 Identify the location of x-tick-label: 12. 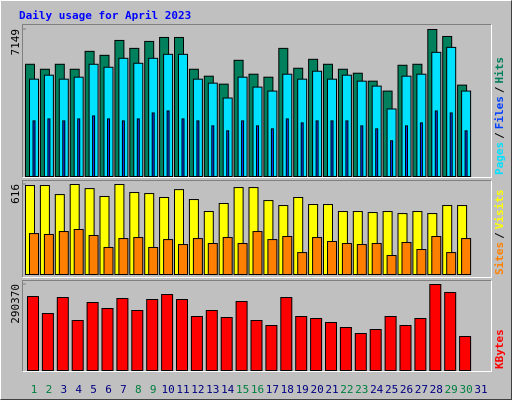
(197, 389).